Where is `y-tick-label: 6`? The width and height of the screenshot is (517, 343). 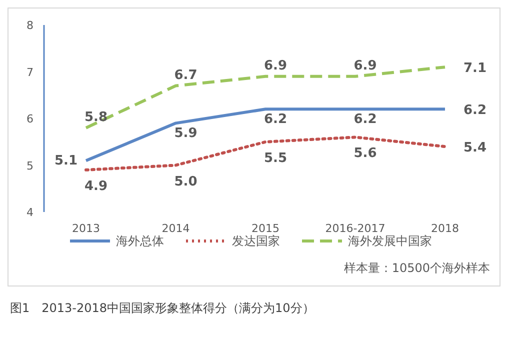 y-tick-label: 6 is located at coordinates (30, 119).